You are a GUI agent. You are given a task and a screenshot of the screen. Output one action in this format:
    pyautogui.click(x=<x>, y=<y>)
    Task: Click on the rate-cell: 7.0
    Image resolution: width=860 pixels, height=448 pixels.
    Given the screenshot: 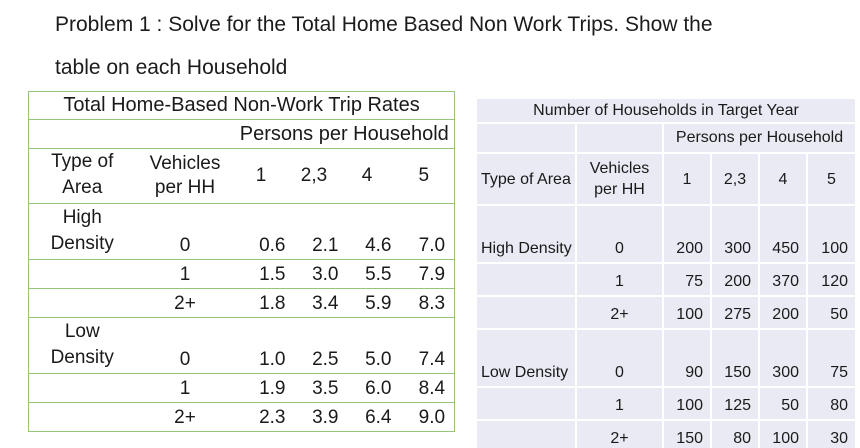 What is the action you would take?
    pyautogui.click(x=432, y=245)
    